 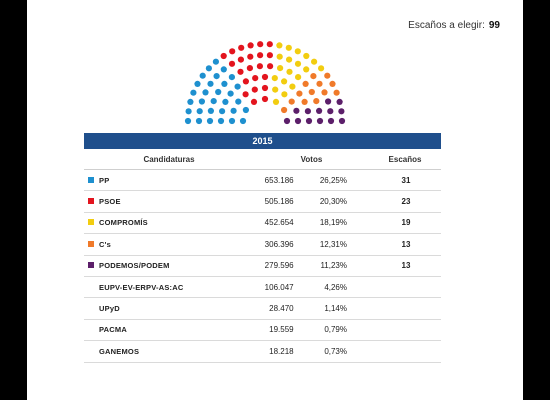 What do you see at coordinates (262, 266) in the screenshot?
I see `table-row: PODEMOS/PODEM 279.596 11,23% 13` at bounding box center [262, 266].